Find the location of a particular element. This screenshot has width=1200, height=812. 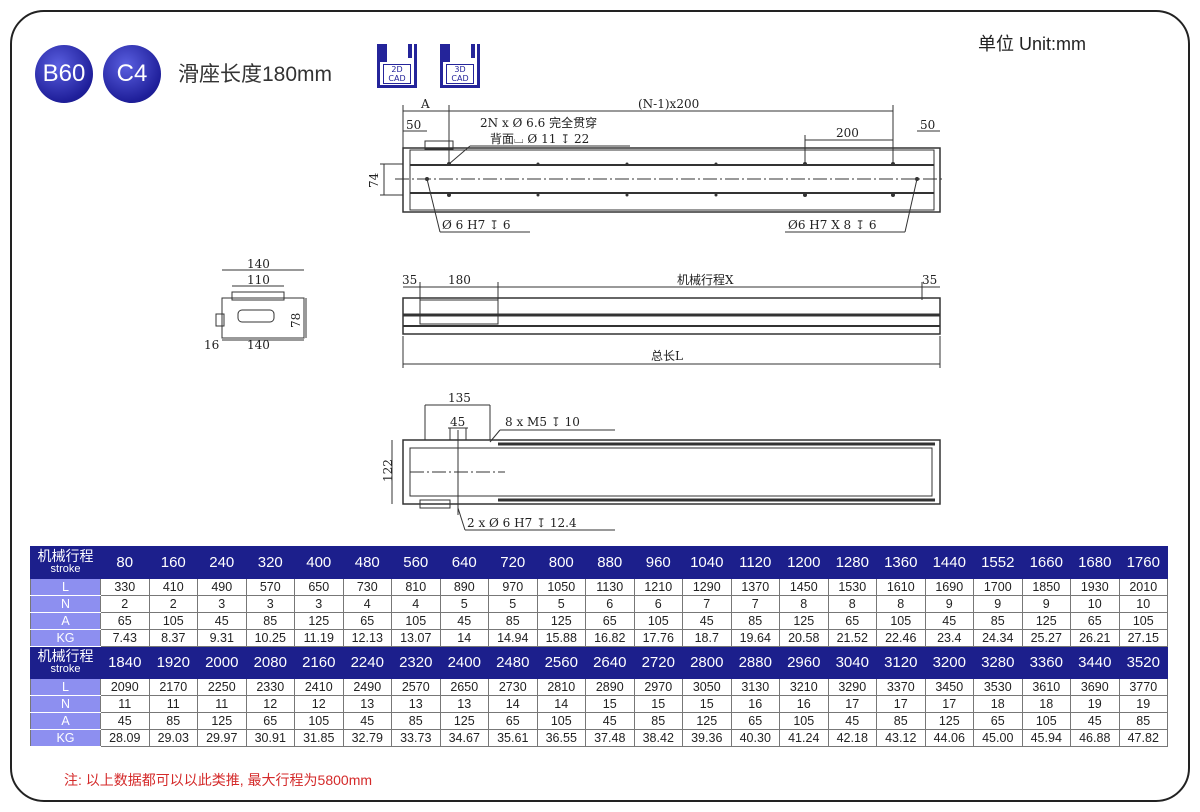

value-cell: 11 is located at coordinates (125, 704).